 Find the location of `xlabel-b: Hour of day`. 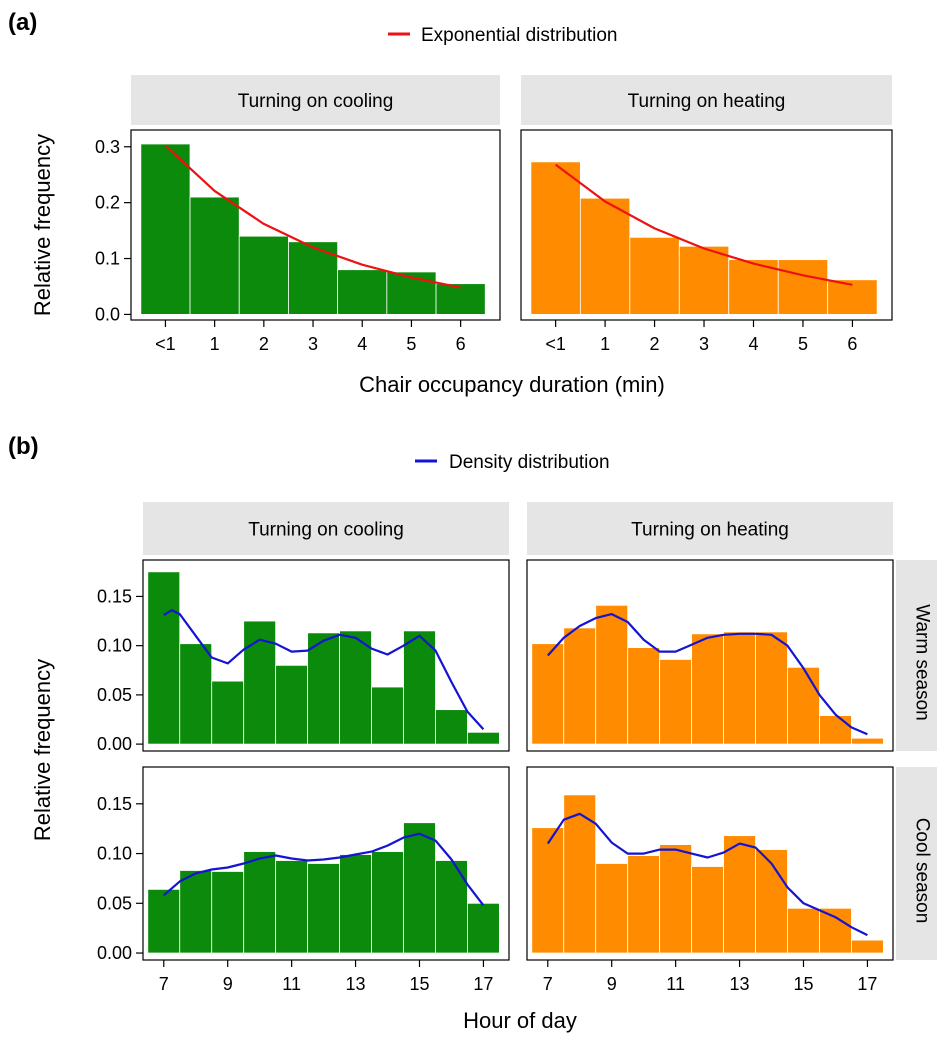

xlabel-b: Hour of day is located at coordinates (520, 1020).